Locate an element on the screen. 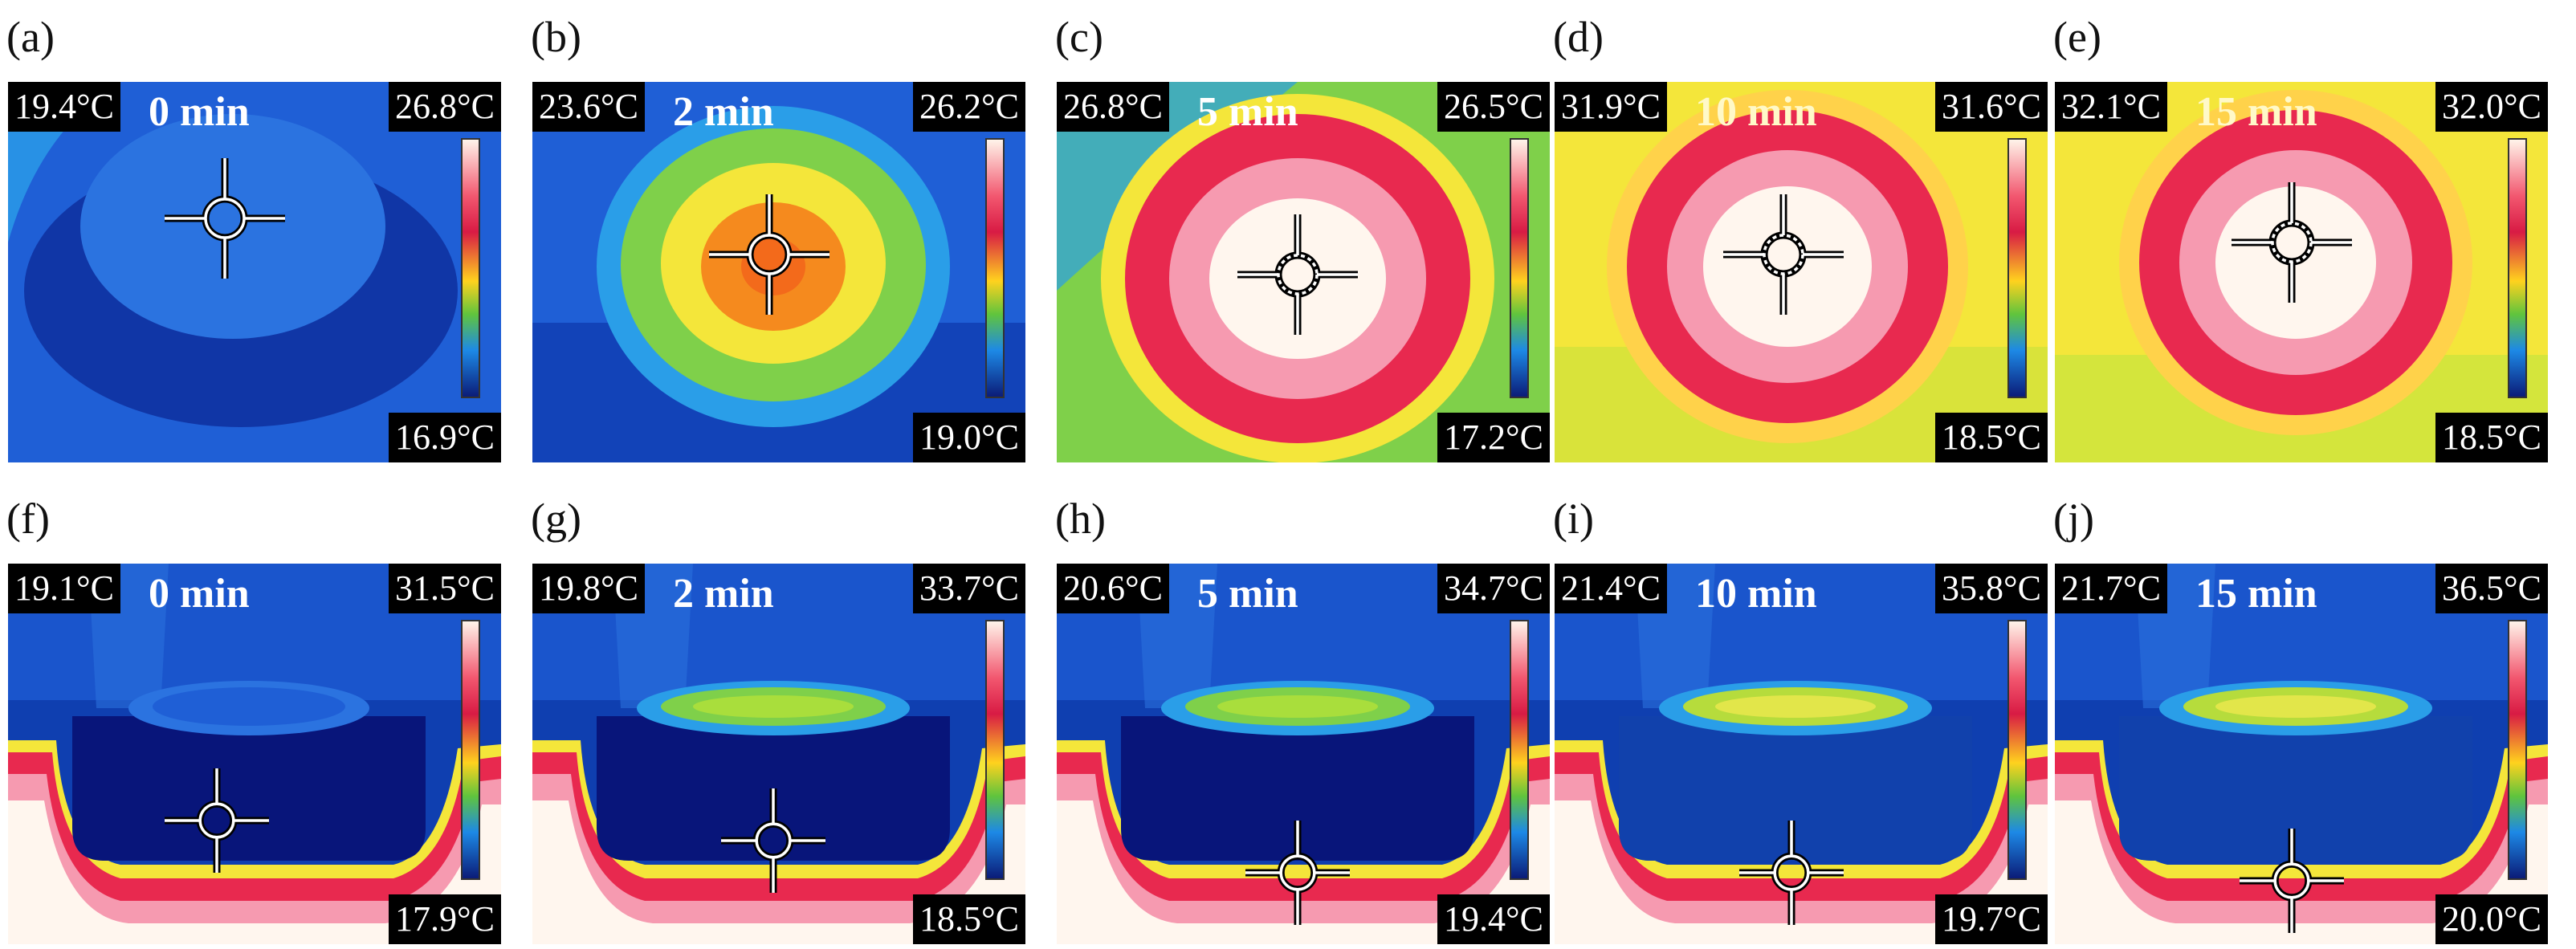  thermal-image: 19.8°C 2 min 33.7°C 18.5°C is located at coordinates (778, 754).